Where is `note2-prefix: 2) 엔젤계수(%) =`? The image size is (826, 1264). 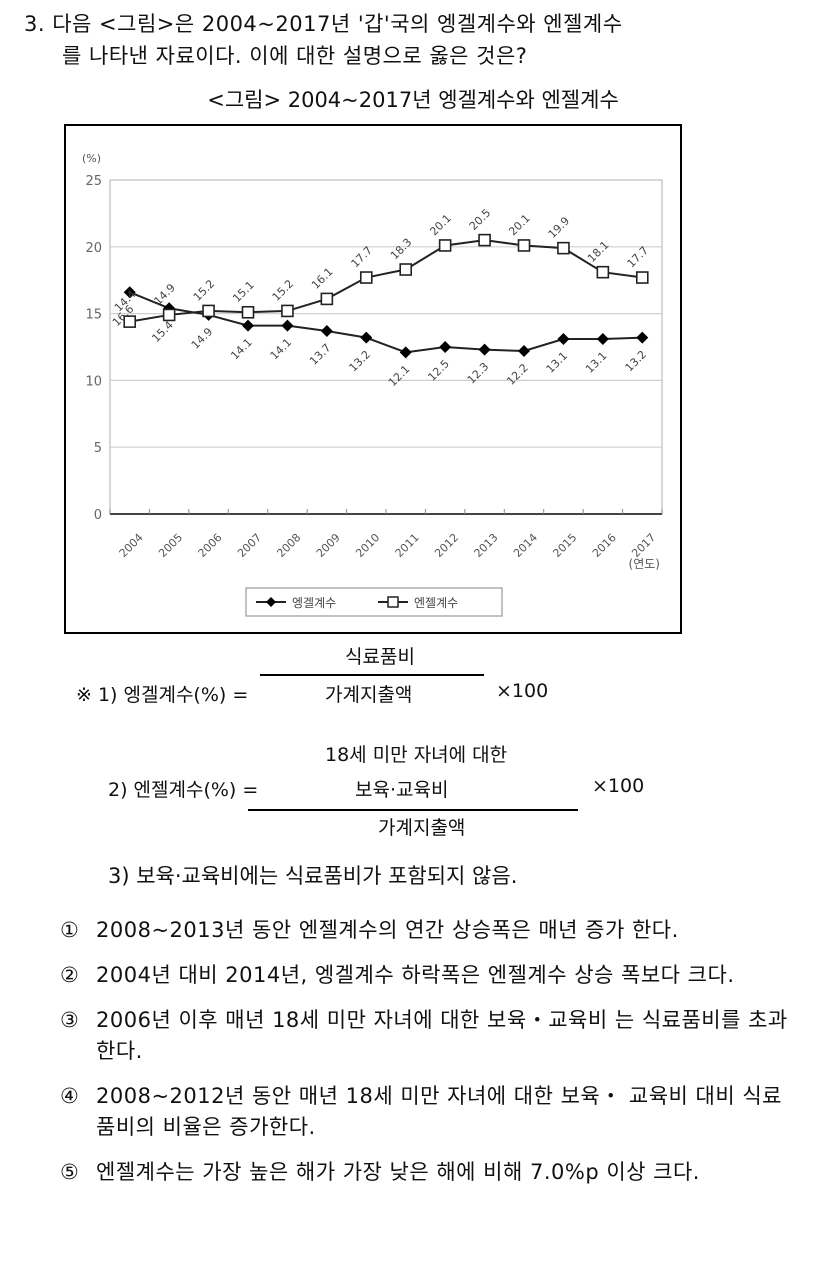
note2-prefix: 2) 엔젤계수(%) = is located at coordinates (183, 790).